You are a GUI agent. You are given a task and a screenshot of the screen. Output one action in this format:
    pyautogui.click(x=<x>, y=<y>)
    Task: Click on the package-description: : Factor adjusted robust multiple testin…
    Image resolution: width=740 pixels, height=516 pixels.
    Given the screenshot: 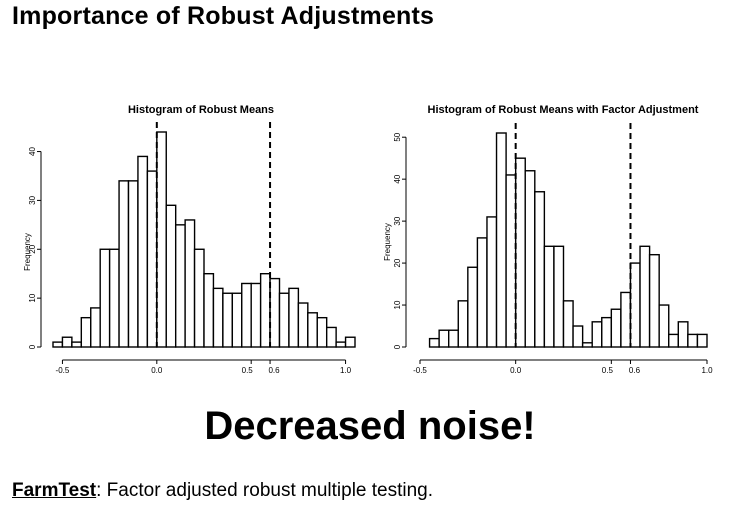 What is the action you would take?
    pyautogui.click(x=265, y=490)
    